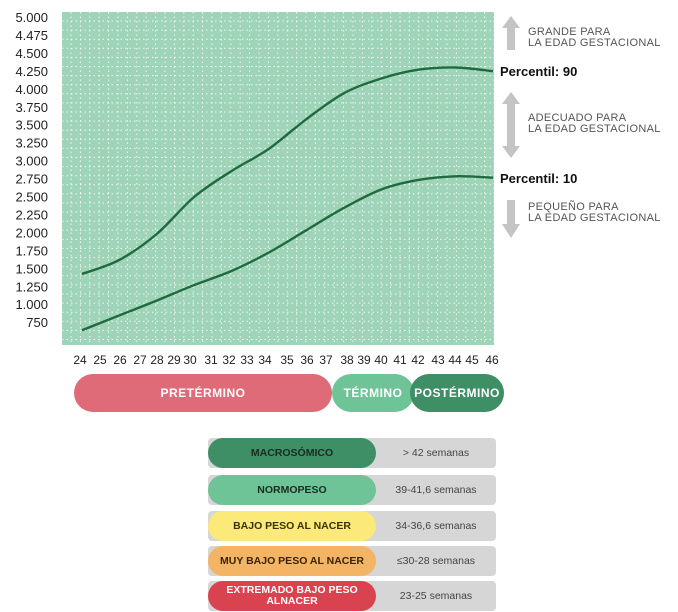  What do you see at coordinates (229, 360) in the screenshot?
I see `x-tick-label: 32` at bounding box center [229, 360].